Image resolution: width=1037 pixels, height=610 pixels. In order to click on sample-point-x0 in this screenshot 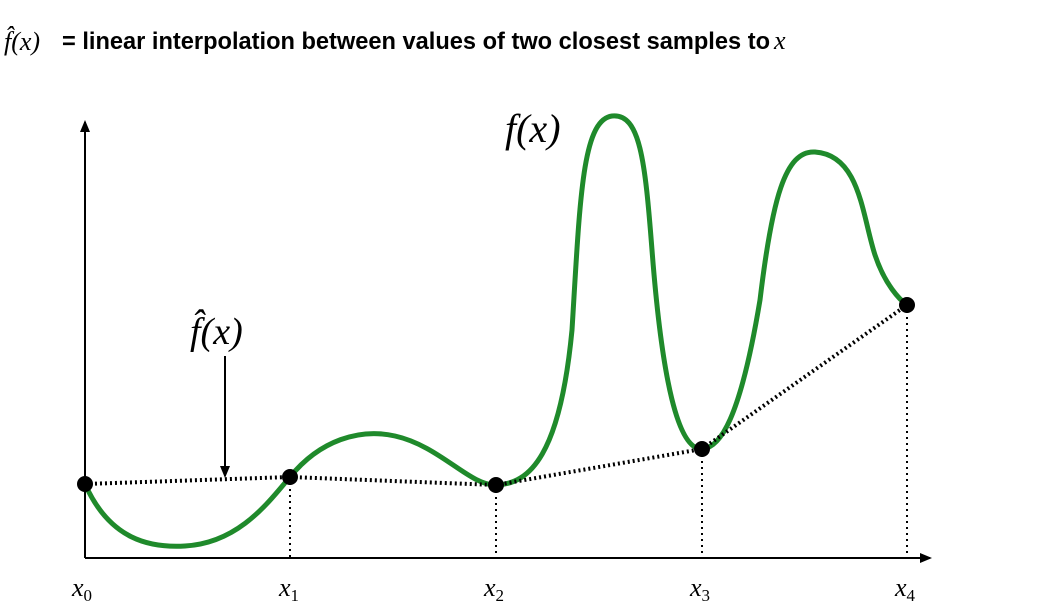, I will do `click(85, 484)`.